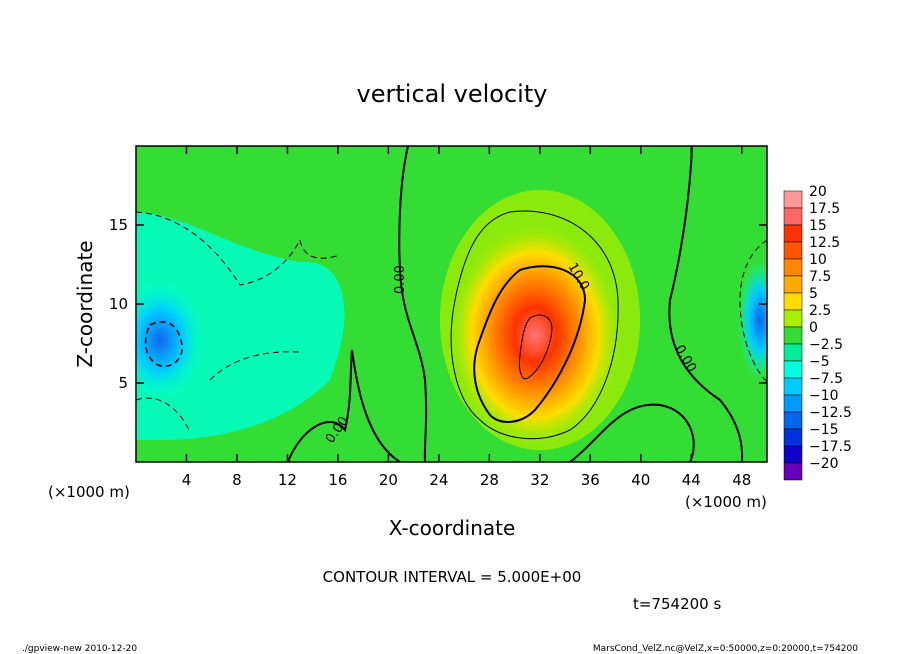  I want to click on chart-title: vertical velocity, so click(452, 94).